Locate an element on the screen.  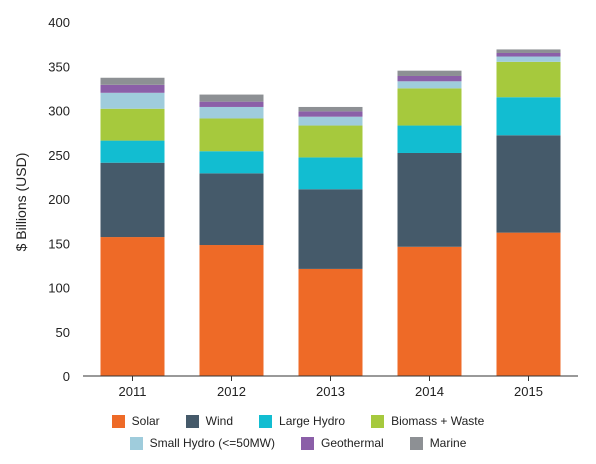
legend-label: Solar is located at coordinates (145, 421).